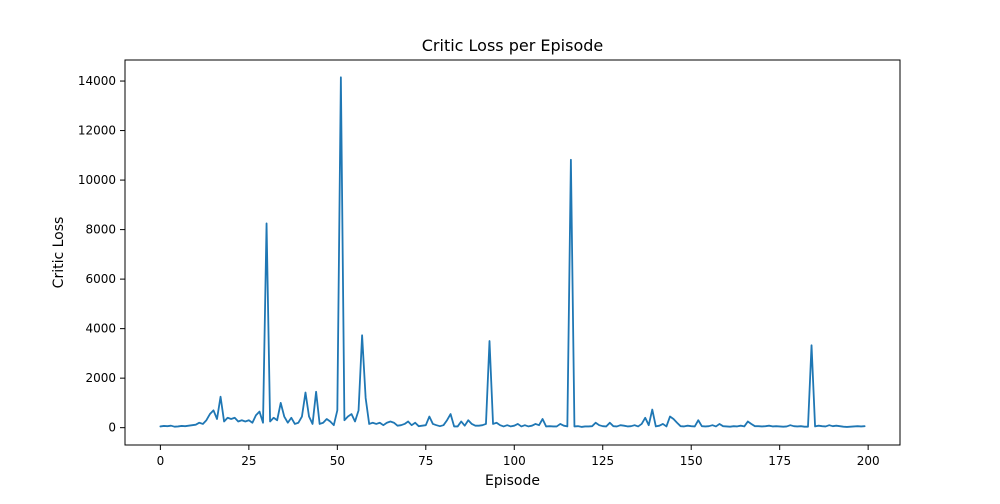  I want to click on x-tick-label: 100, so click(514, 461).